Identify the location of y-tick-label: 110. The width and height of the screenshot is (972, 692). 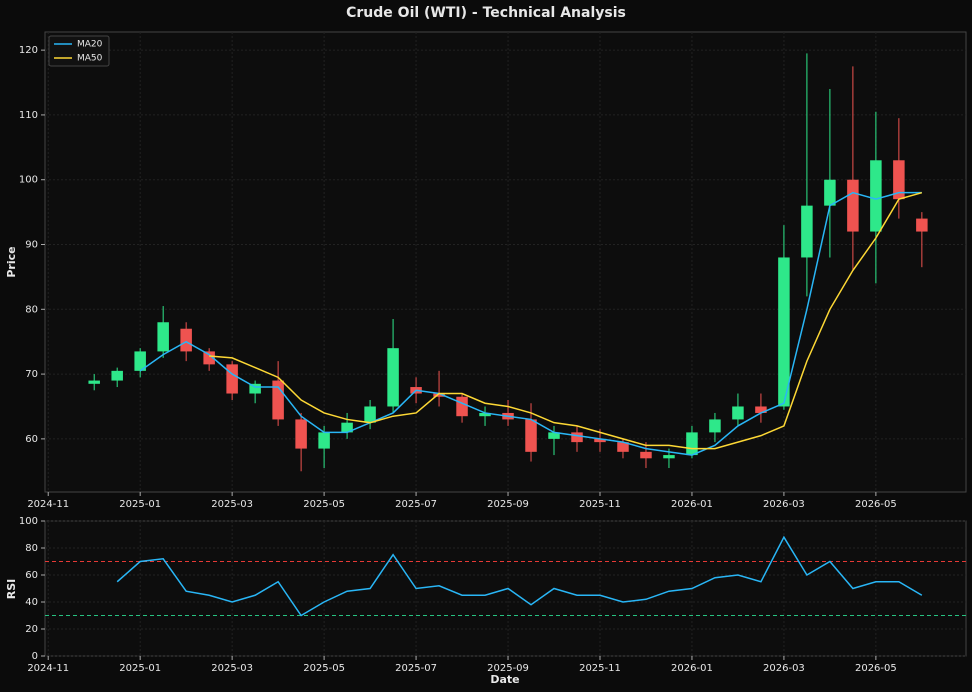
(28, 115).